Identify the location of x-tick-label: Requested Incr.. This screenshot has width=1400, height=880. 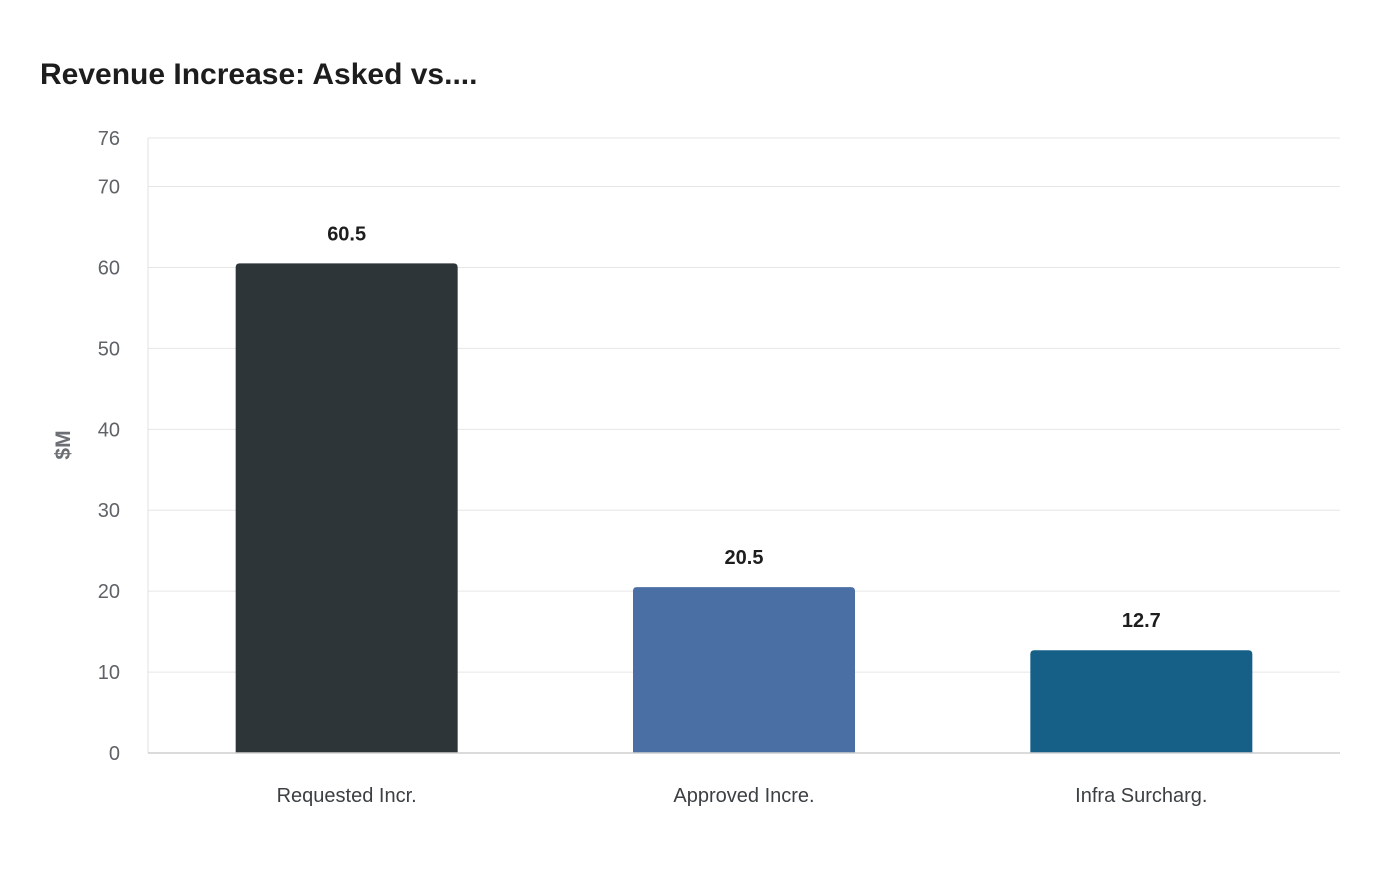
(347, 796).